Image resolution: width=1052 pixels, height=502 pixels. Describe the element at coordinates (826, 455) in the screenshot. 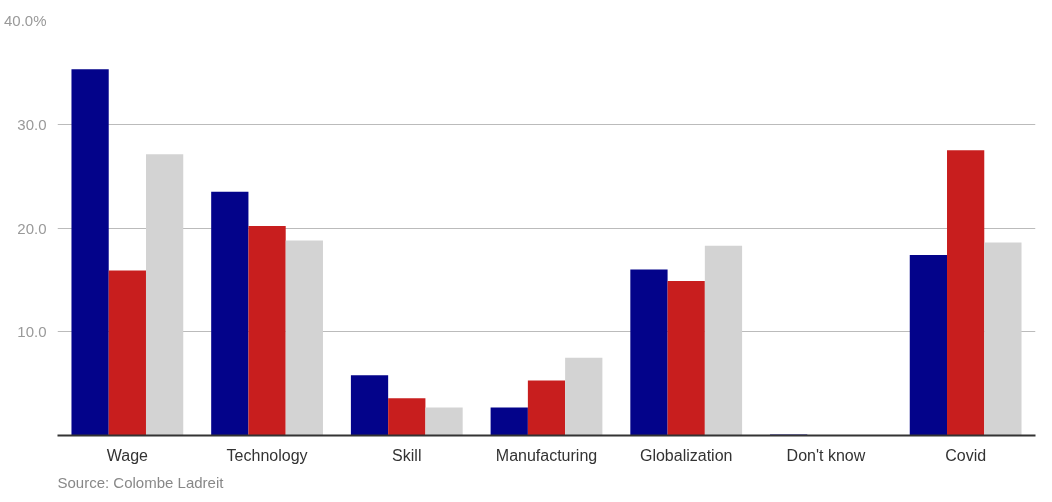

I see `x-tick-label: Don't know` at that location.